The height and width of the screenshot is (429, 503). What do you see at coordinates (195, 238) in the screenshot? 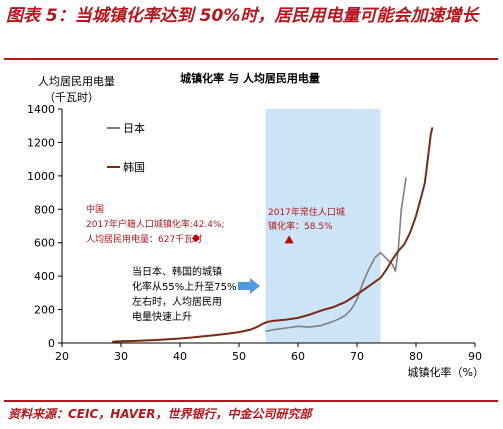
I see `china-hukou-marker` at bounding box center [195, 238].